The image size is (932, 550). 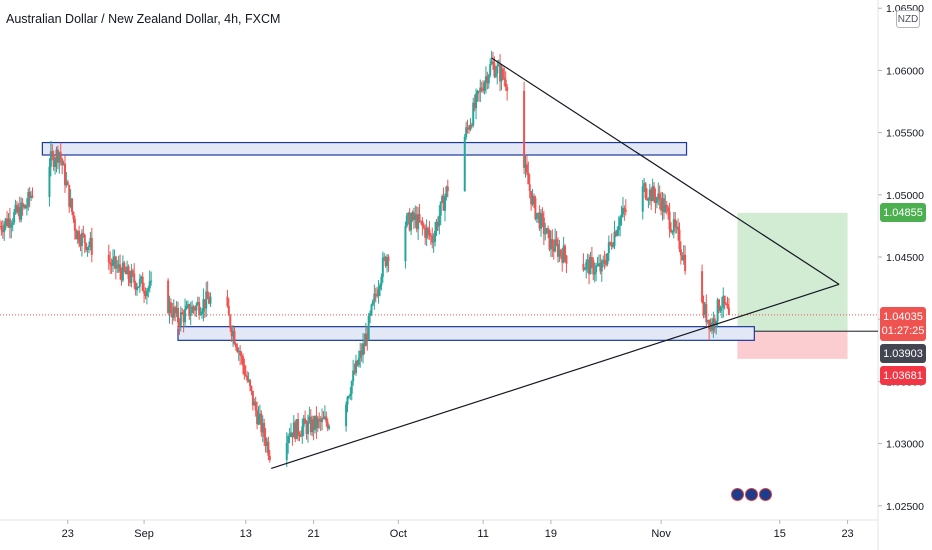 What do you see at coordinates (905, 445) in the screenshot?
I see `price-tick-label: 1.03000` at bounding box center [905, 445].